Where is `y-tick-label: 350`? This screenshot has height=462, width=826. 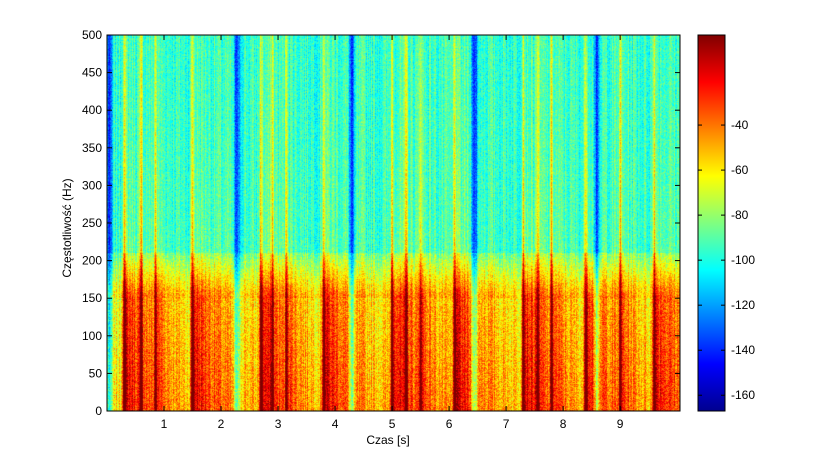
y-tick-label: 350 is located at coordinates (92, 148).